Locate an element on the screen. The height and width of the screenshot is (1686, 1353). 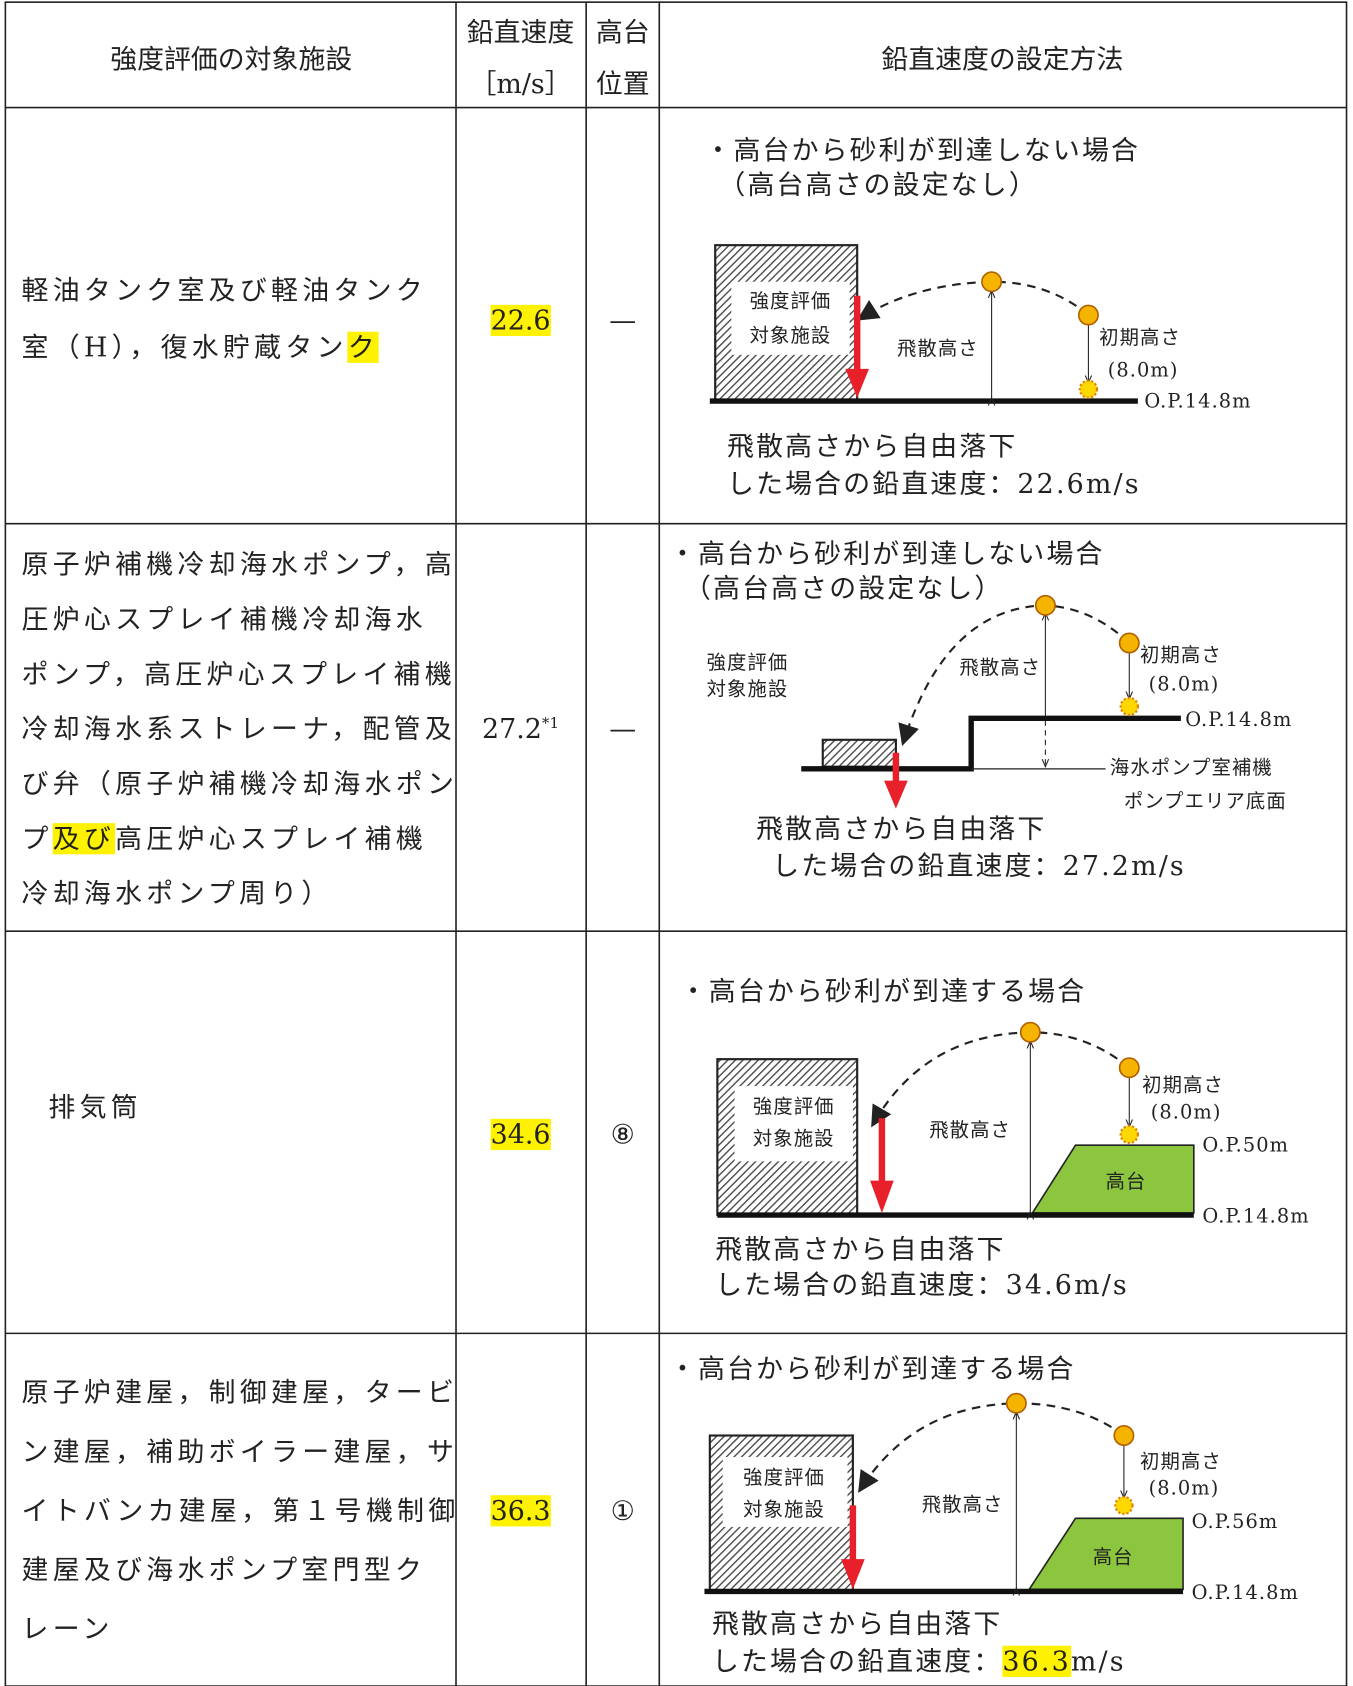
facility-line: 室（H），復水貯蔵タンク is located at coordinates (200, 347).